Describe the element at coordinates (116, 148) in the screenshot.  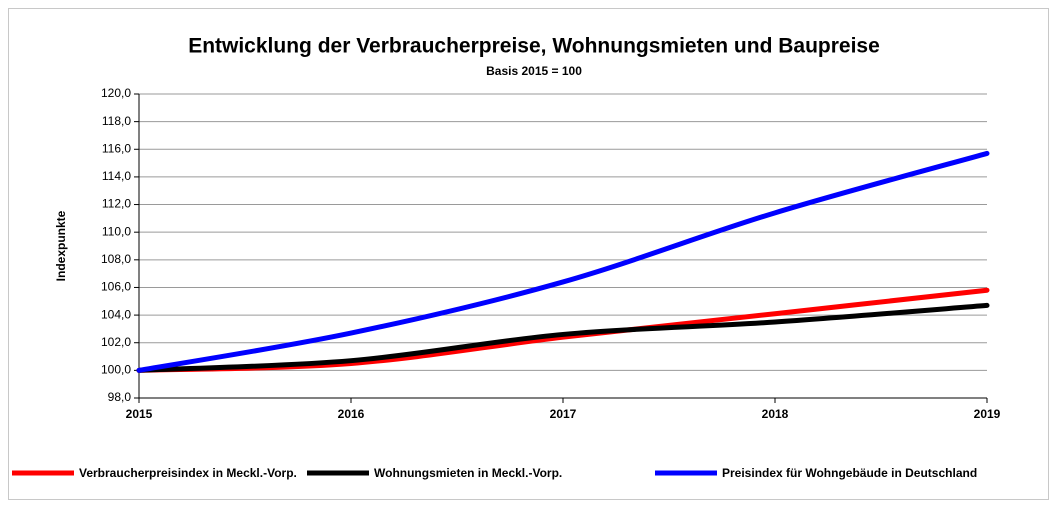
I see `y-tick-label: 116,0` at that location.